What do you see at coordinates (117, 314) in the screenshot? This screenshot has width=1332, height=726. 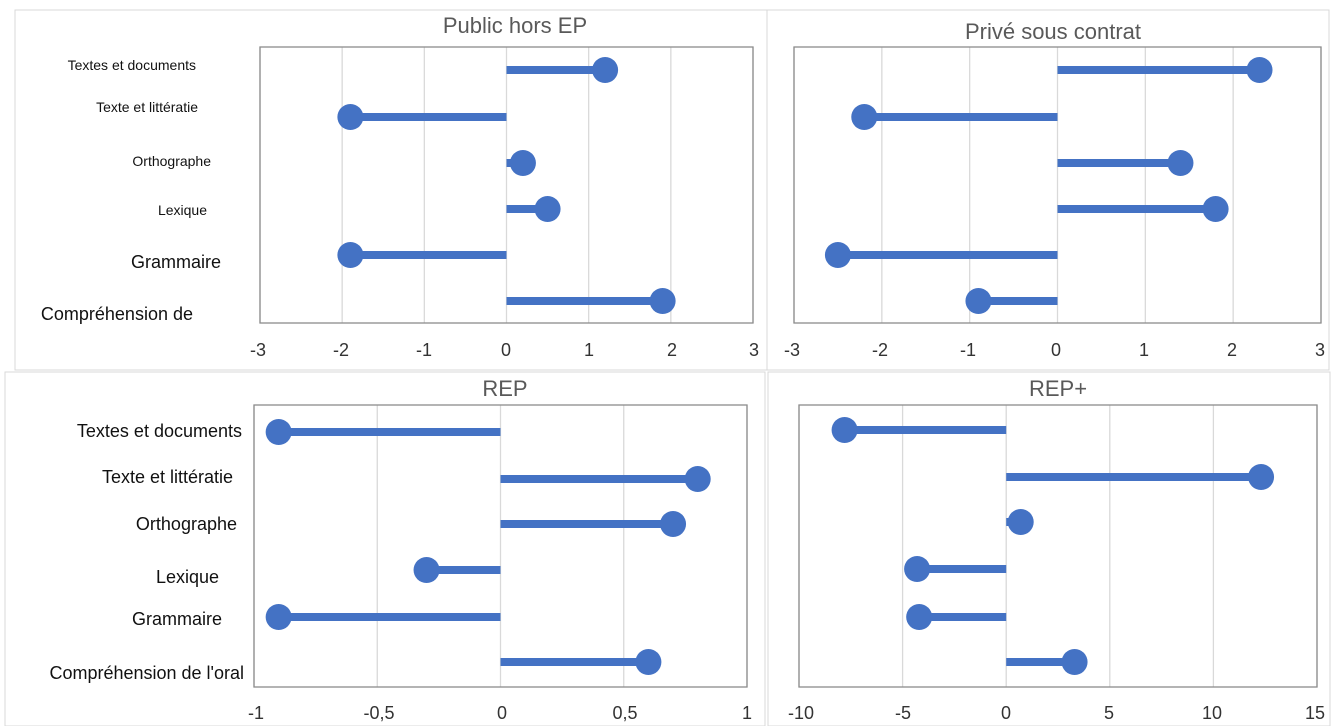 I see `category-label: Compréhension de` at bounding box center [117, 314].